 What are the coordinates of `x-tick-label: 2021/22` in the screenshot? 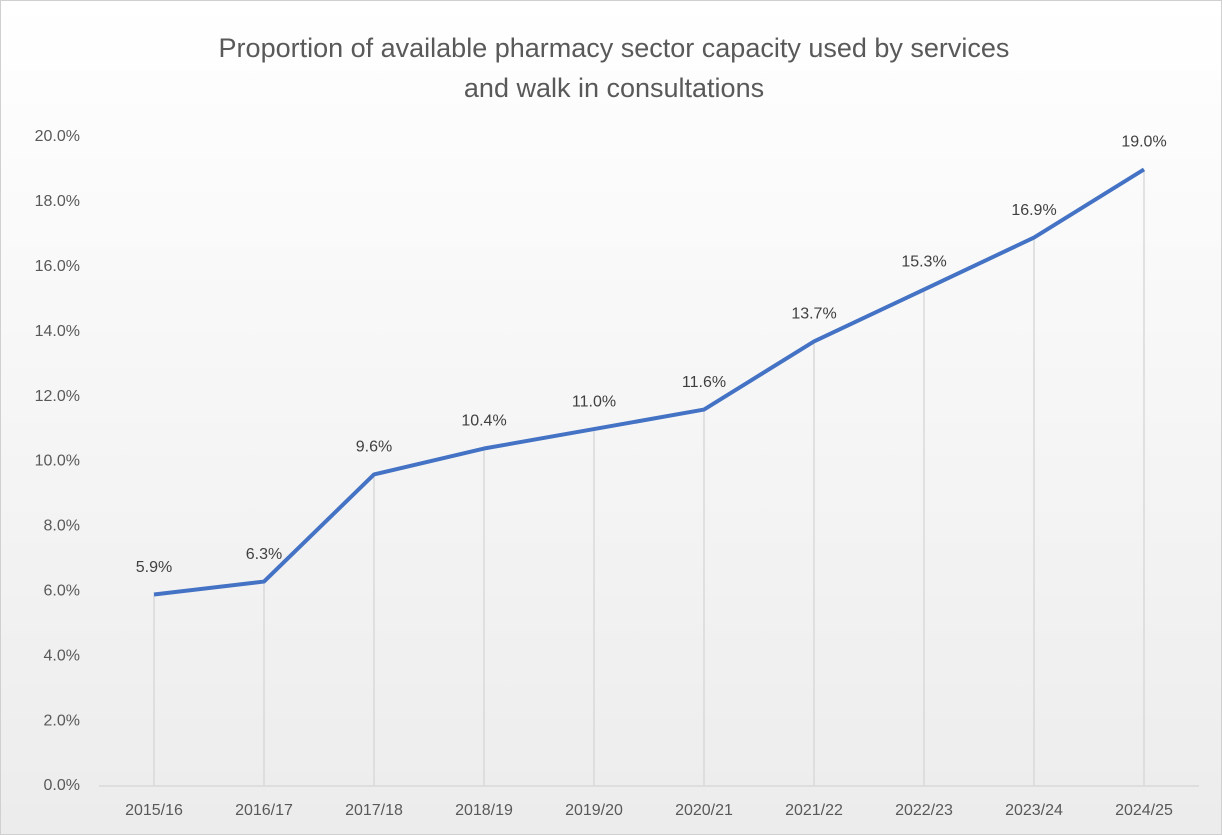 It's located at (814, 810).